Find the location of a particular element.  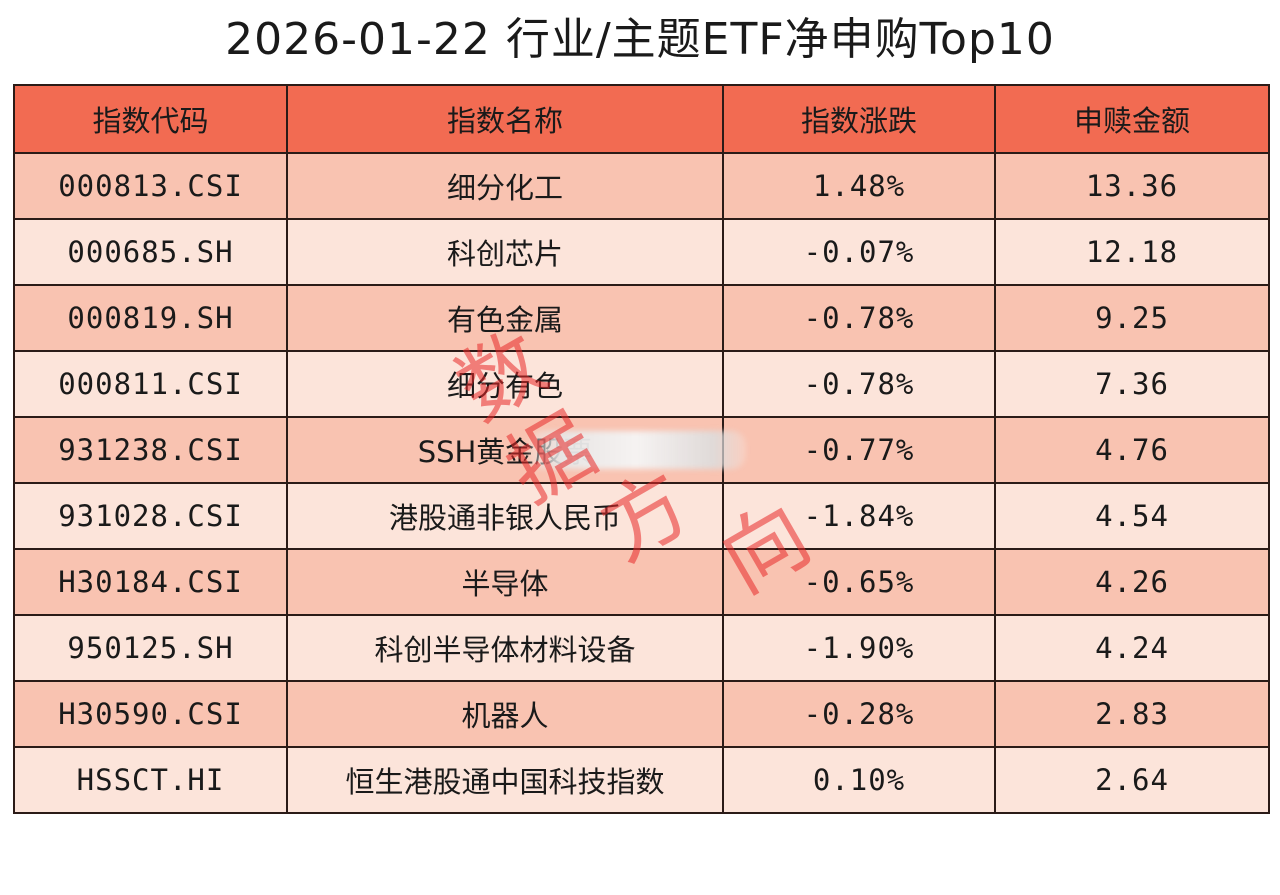

cell-index-name: 科创半导体材料设备 is located at coordinates (505, 648).